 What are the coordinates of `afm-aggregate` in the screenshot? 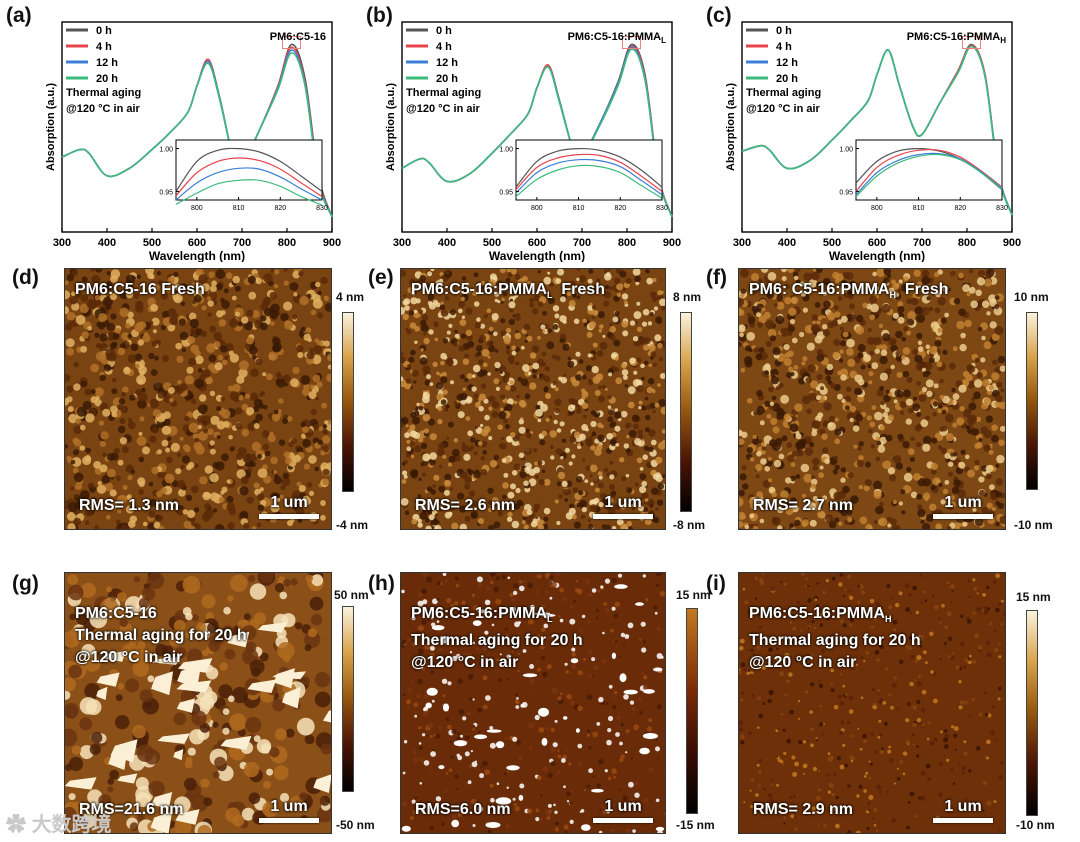 It's located at (432, 691).